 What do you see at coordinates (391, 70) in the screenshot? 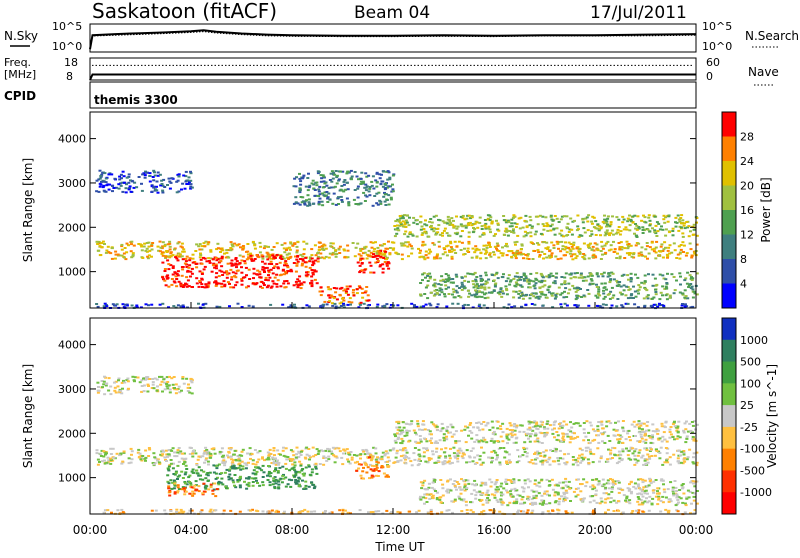
I see `frequency-panel: Freq. [MHz] 18 8 60 0 Nave` at bounding box center [391, 70].